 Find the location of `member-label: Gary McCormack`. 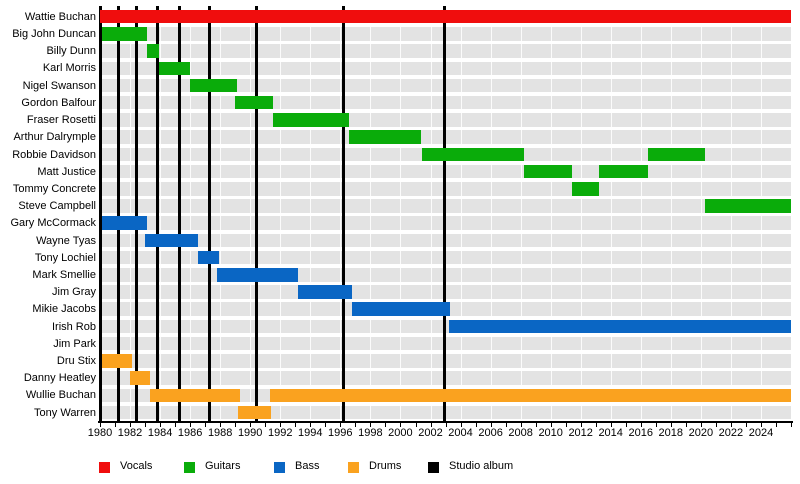

member-label: Gary McCormack is located at coordinates (53, 223).